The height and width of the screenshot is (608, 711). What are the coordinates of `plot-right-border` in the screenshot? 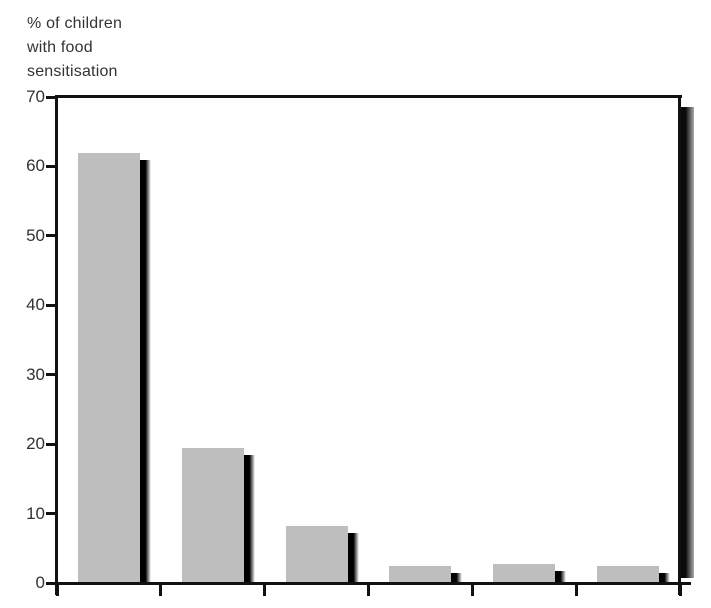 It's located at (679, 345).